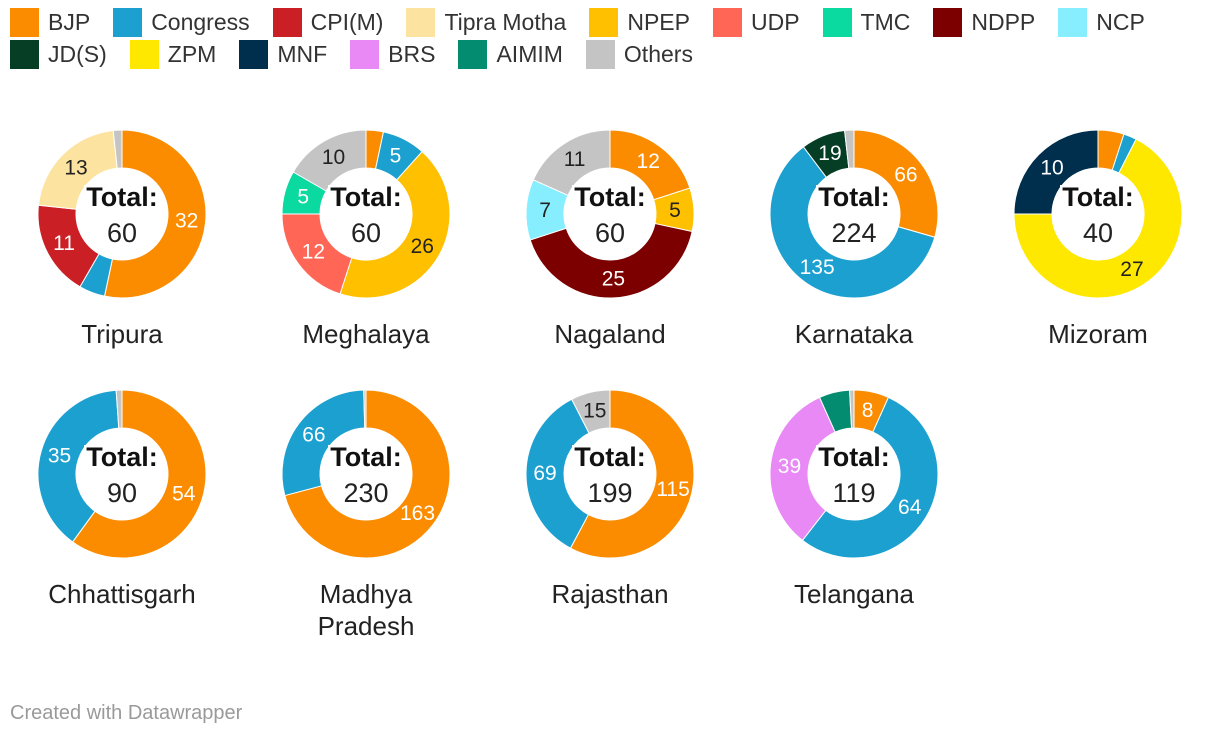 This screenshot has height=738, width=1220. I want to click on legend-item: TMC, so click(866, 22).